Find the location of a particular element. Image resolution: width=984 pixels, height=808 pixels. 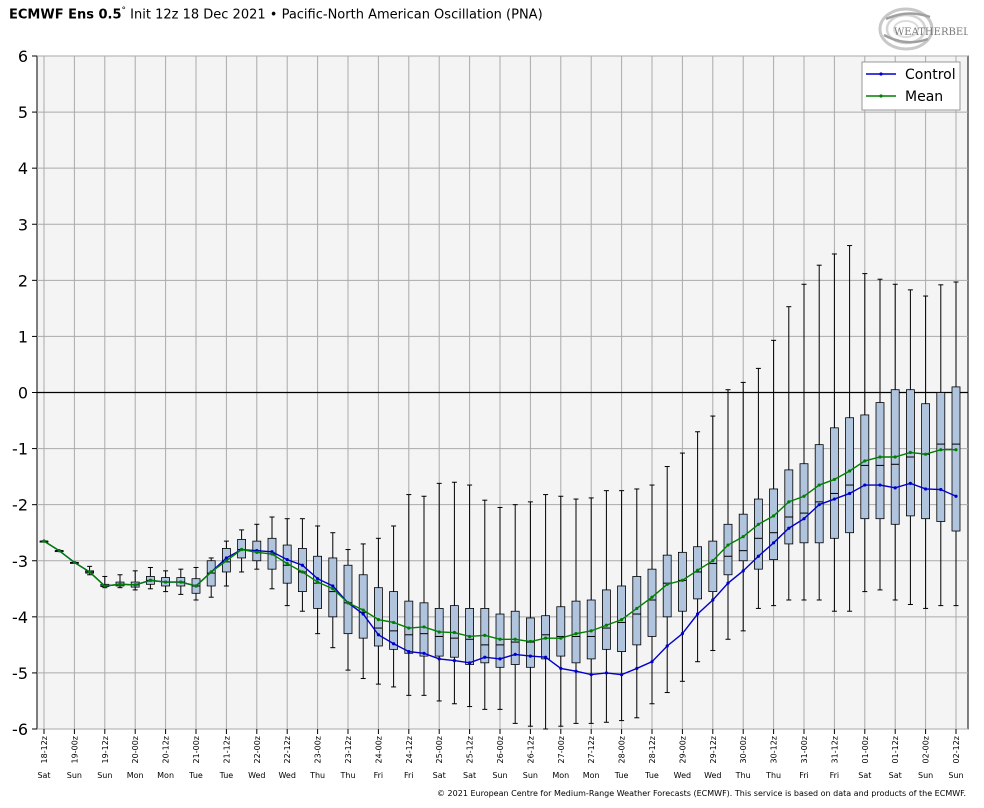

x-day-label: Sat is located at coordinates (895, 775).